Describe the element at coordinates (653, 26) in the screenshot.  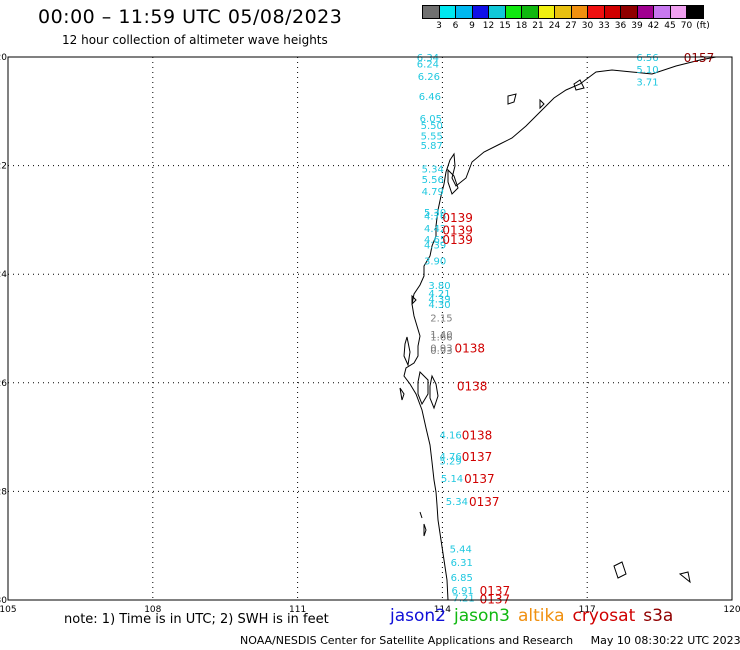
I see `legend-label: 42` at that location.